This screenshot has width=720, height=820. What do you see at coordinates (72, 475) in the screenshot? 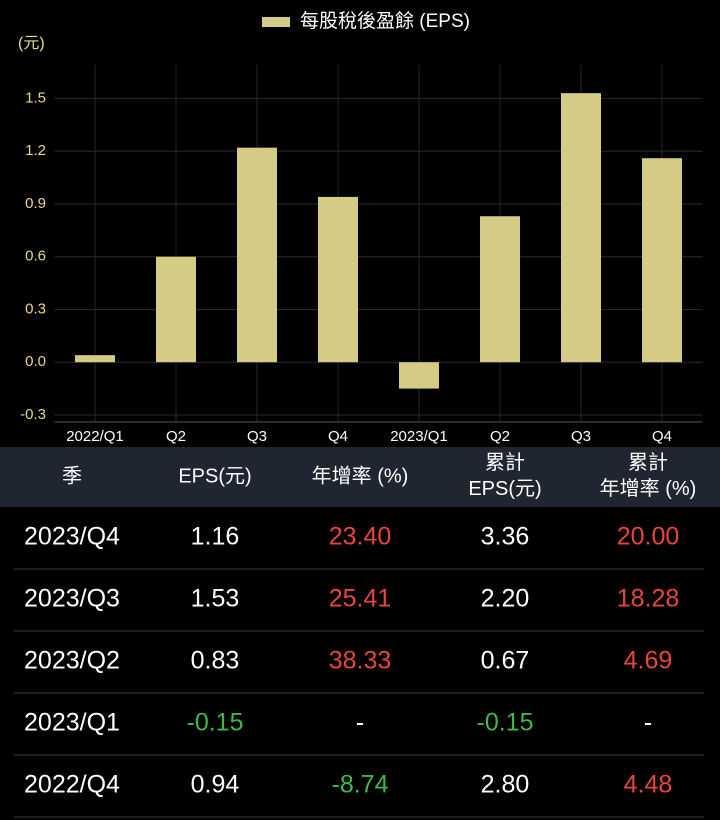
I see `table-header-cell: 季` at bounding box center [72, 475].